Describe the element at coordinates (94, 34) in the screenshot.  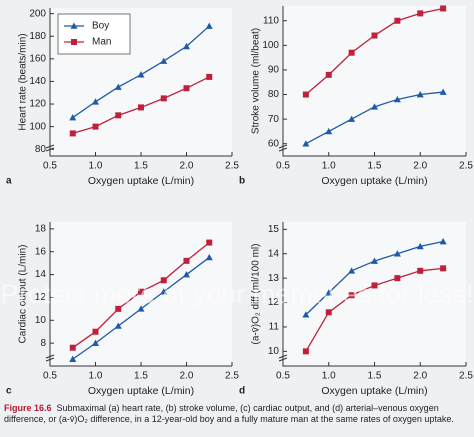
I see `legend-box` at that location.